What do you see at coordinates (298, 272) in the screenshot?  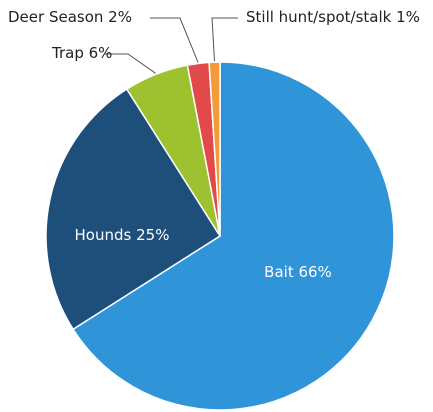 I see `slice-label-bait: Bait 66%` at bounding box center [298, 272].